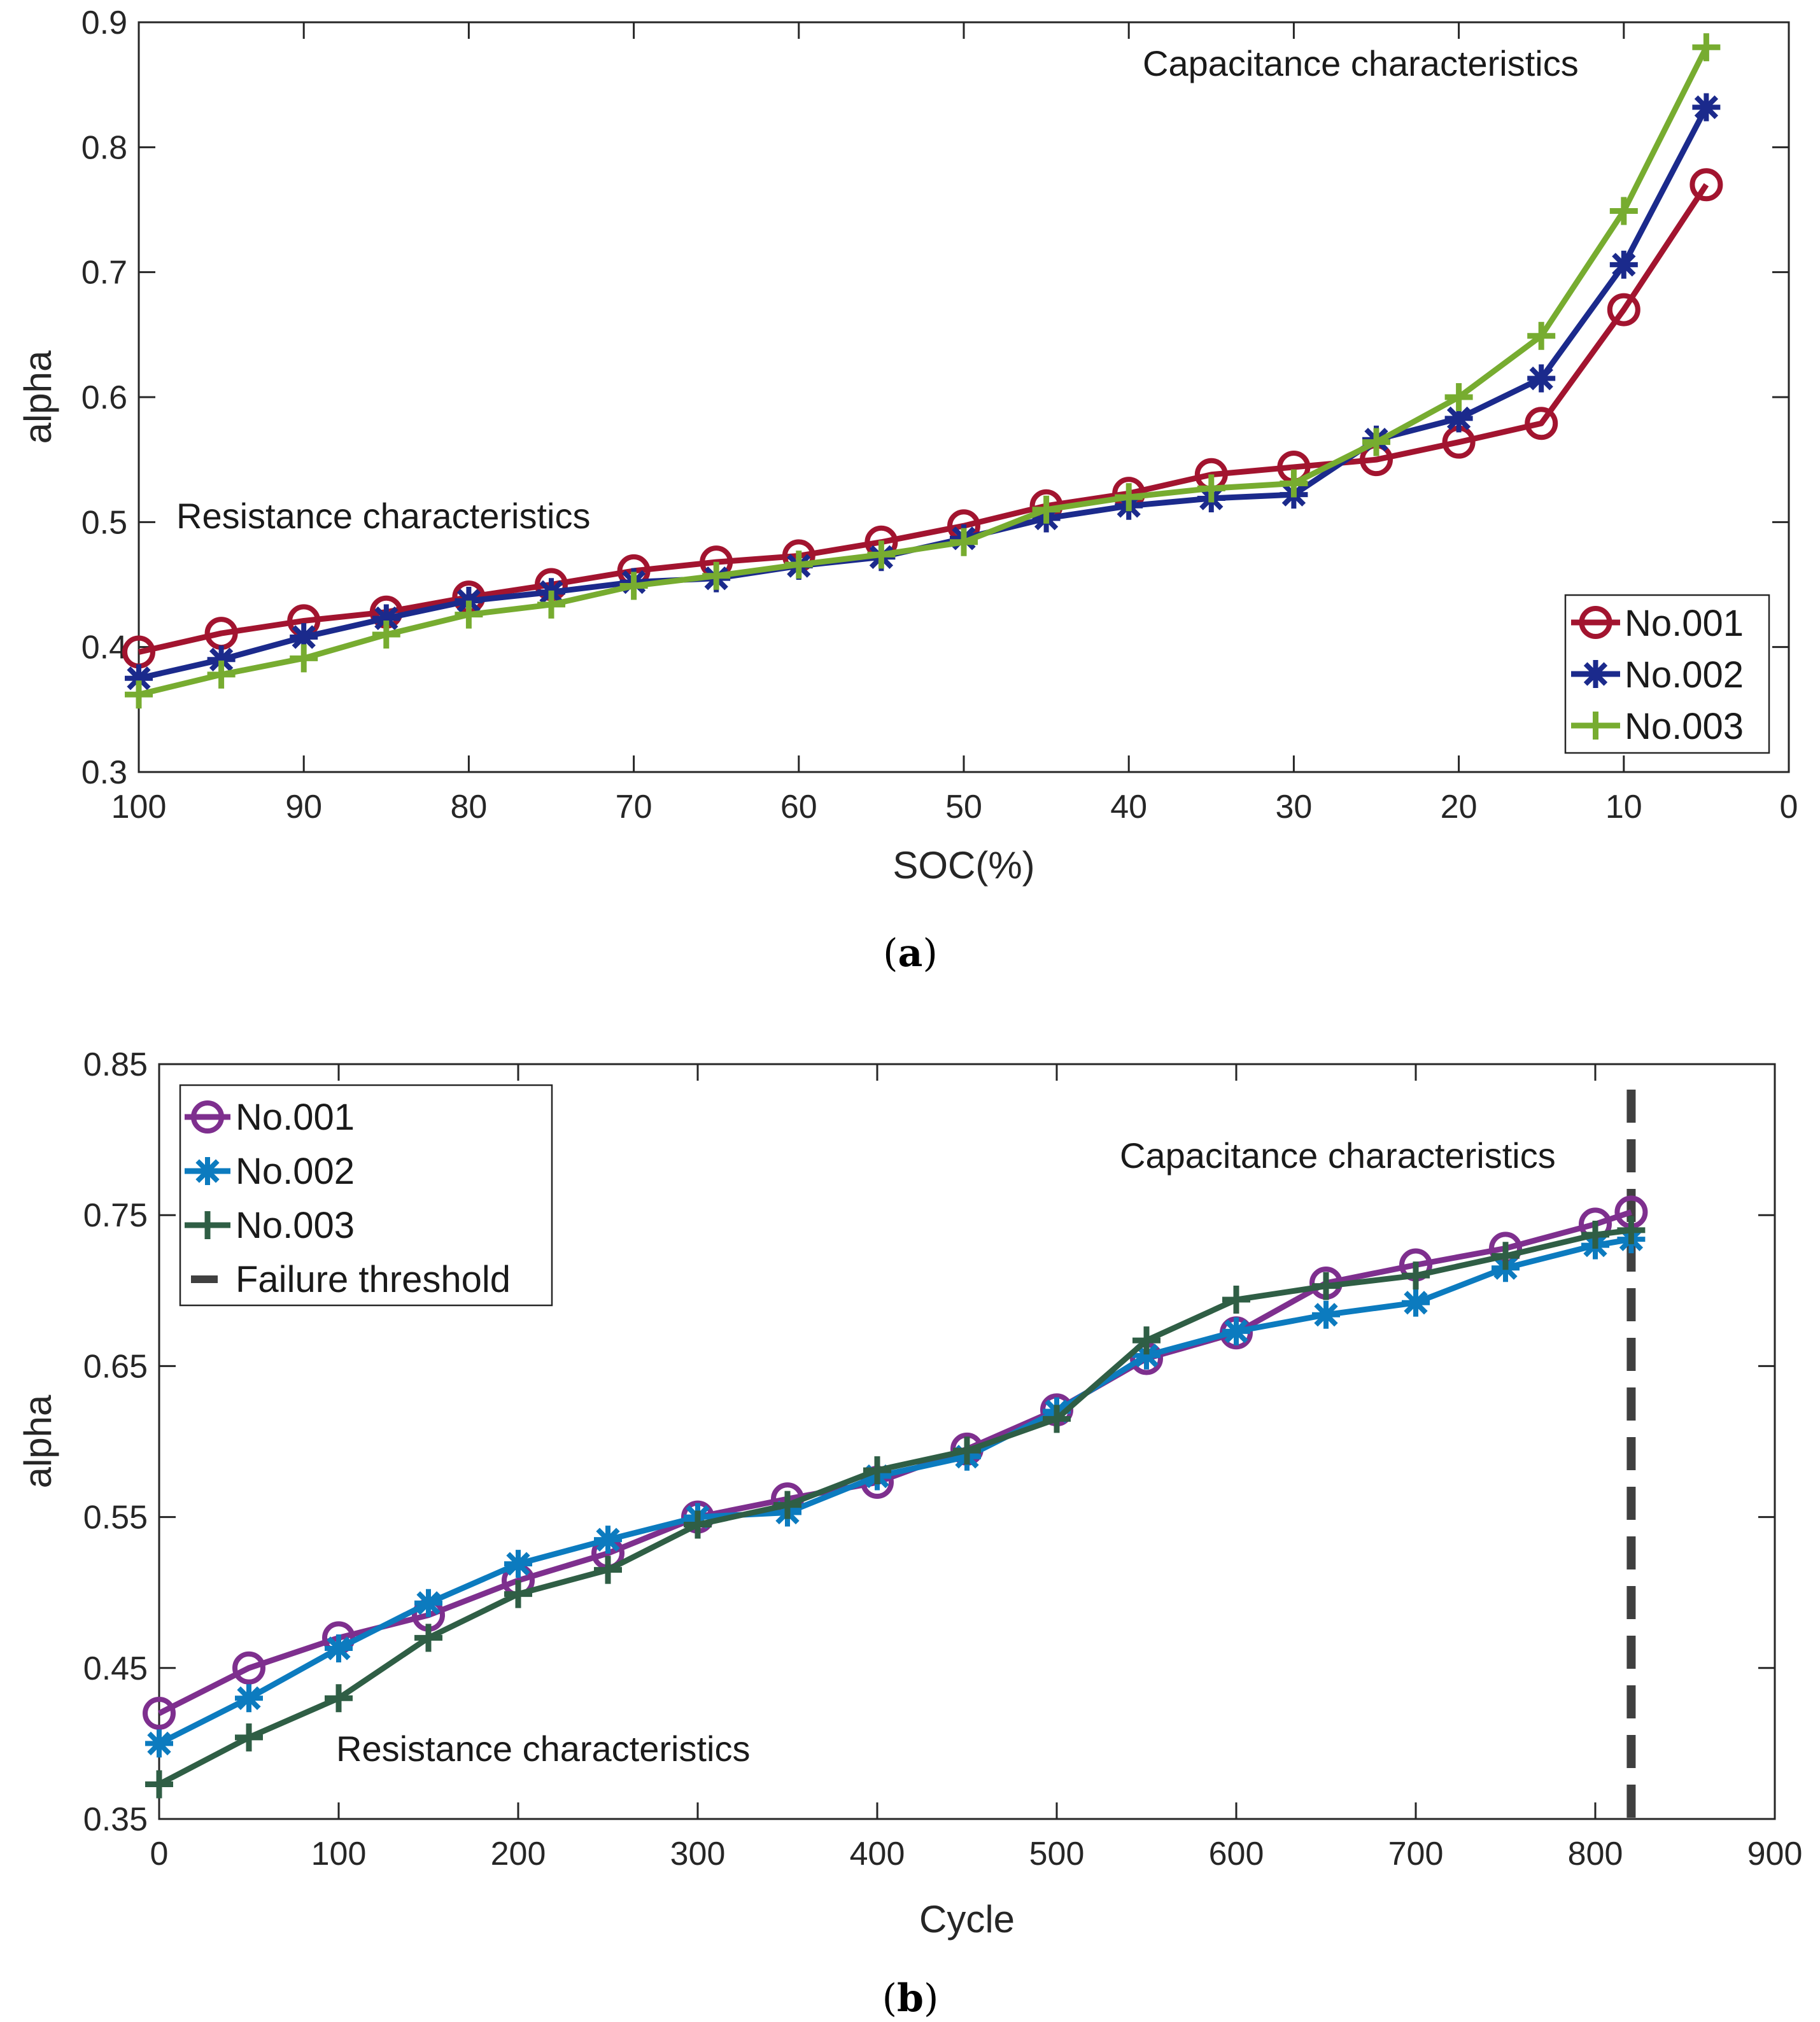 This screenshot has width=1820, height=2022. Describe the element at coordinates (1789, 807) in the screenshot. I see `x-tick-label-10: 0` at that location.